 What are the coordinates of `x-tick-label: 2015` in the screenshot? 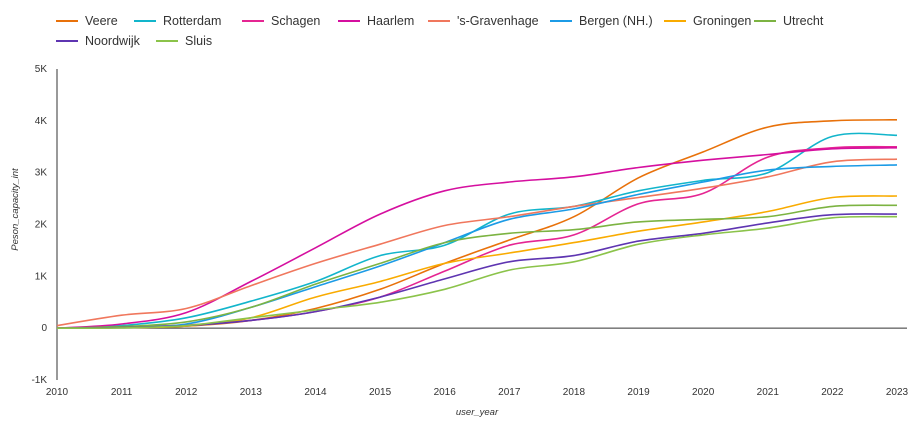 It's located at (380, 392).